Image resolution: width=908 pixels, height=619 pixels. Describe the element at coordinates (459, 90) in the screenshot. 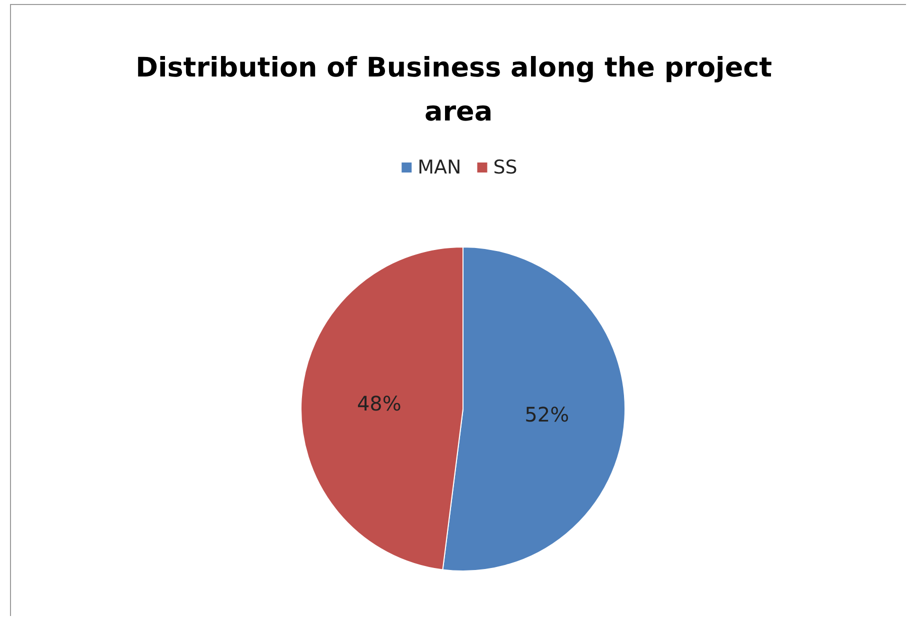

I see `chart-title: Distribution of Business along the project area` at that location.